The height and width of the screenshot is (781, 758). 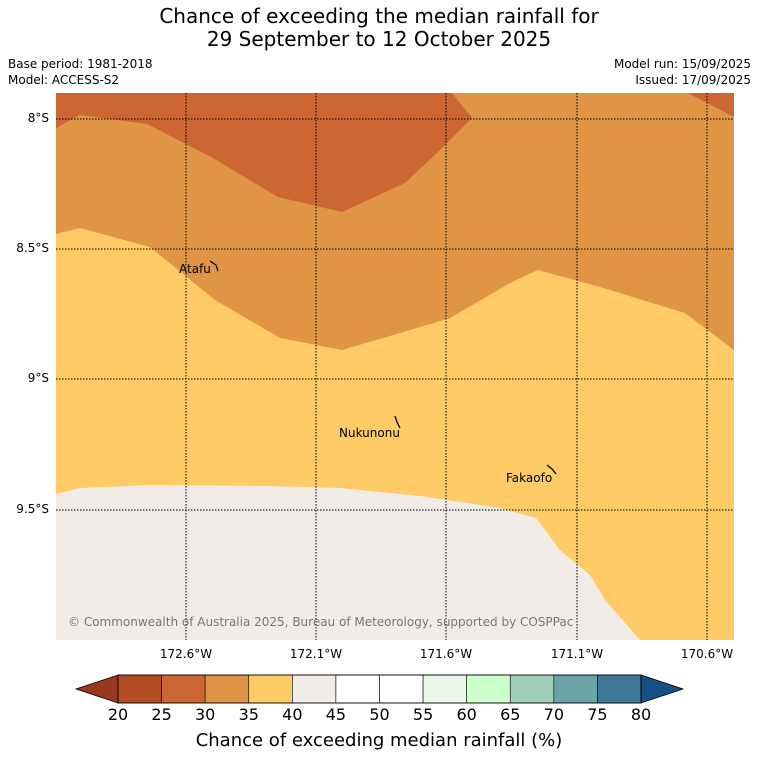 I want to click on colorbar-tick-label: 50, so click(x=379, y=714).